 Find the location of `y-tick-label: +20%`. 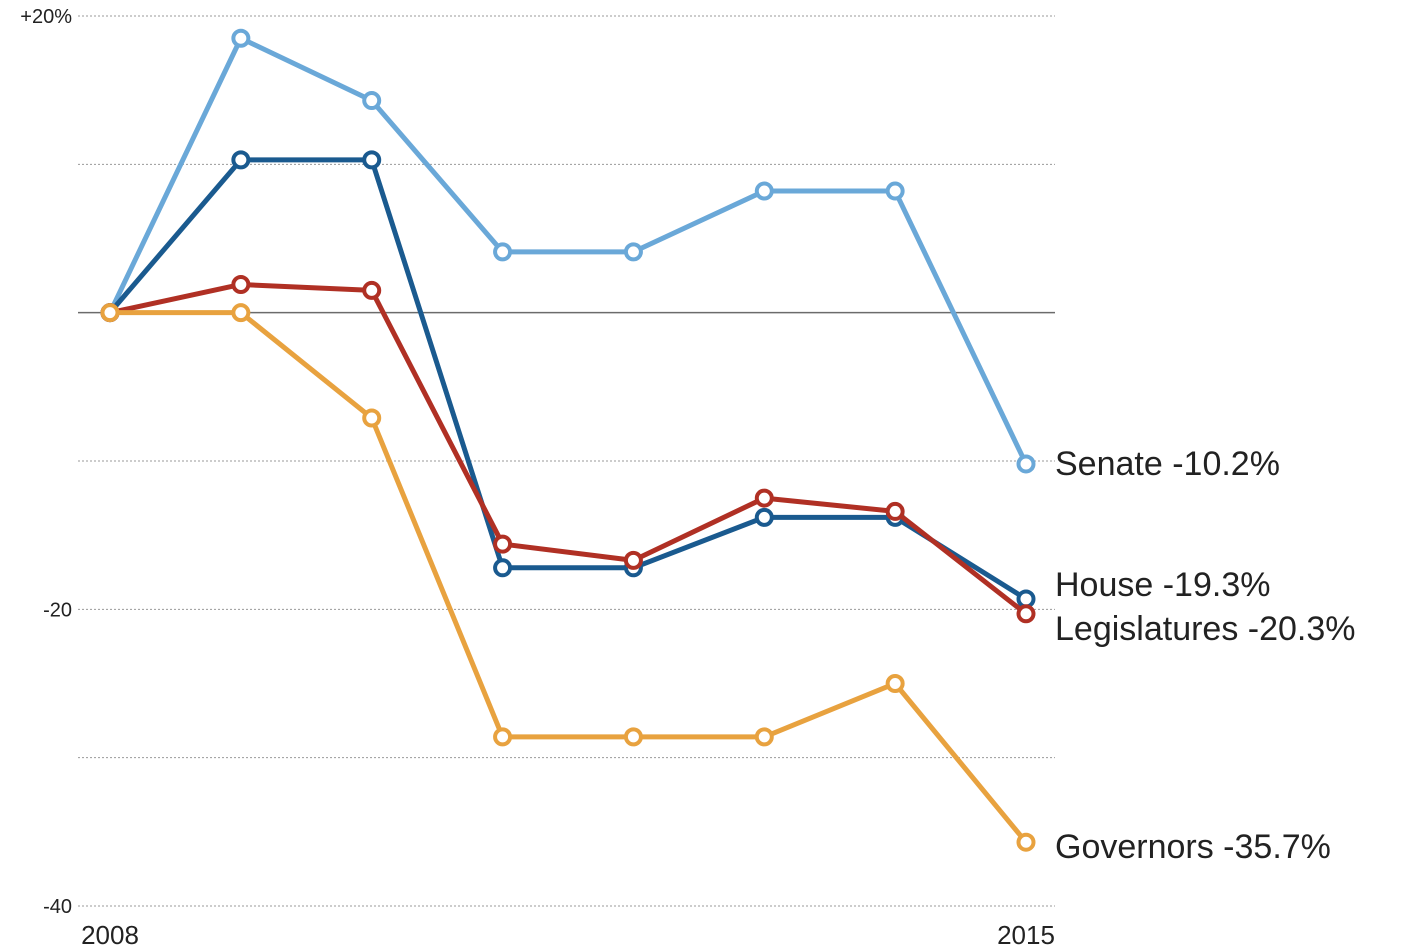

y-tick-label: +20% is located at coordinates (46, 17).